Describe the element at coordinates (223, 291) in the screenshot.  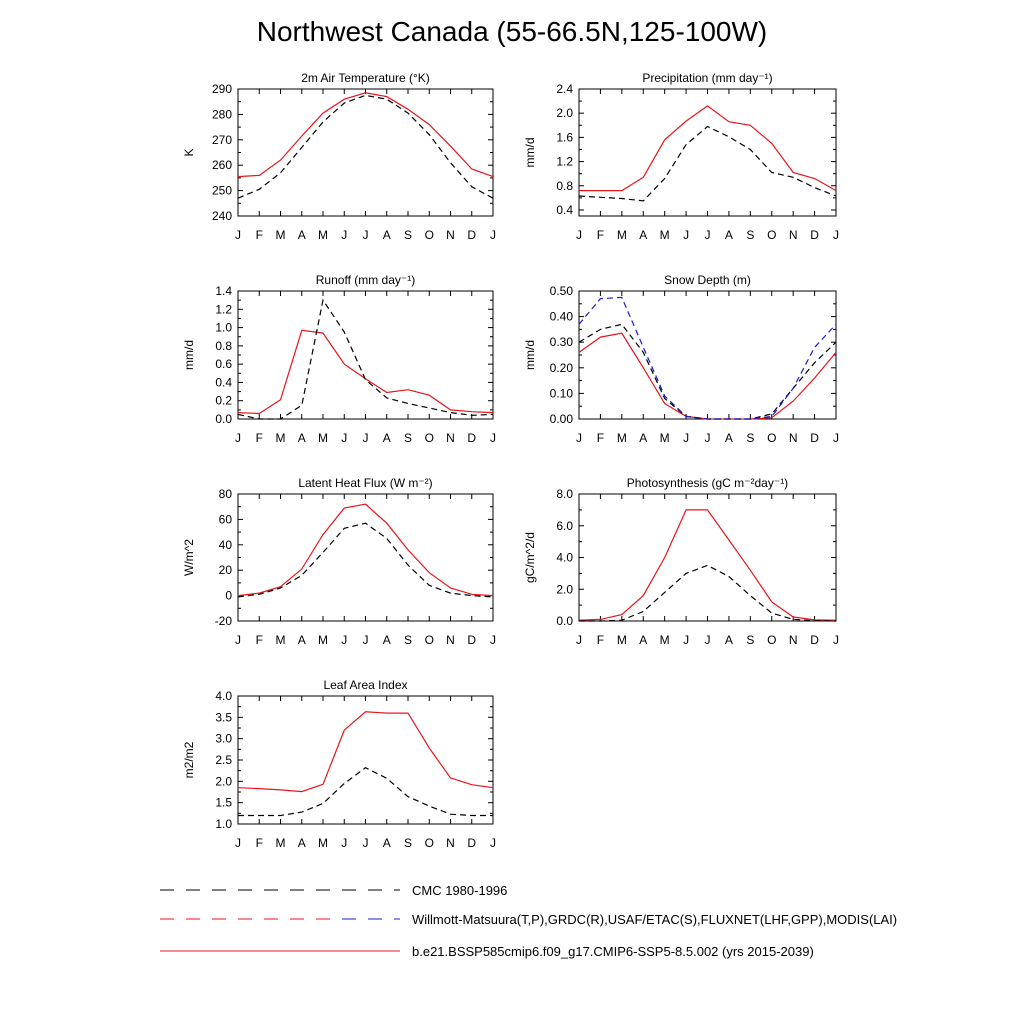
I see `y-tick-label: 1.4` at that location.